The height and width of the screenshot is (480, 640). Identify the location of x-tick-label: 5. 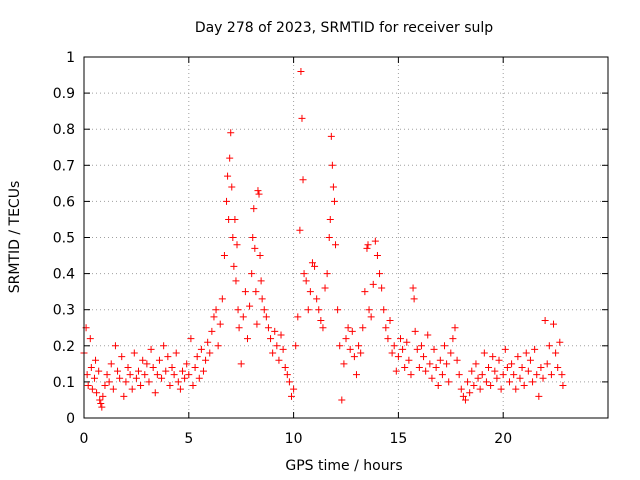
(188, 439).